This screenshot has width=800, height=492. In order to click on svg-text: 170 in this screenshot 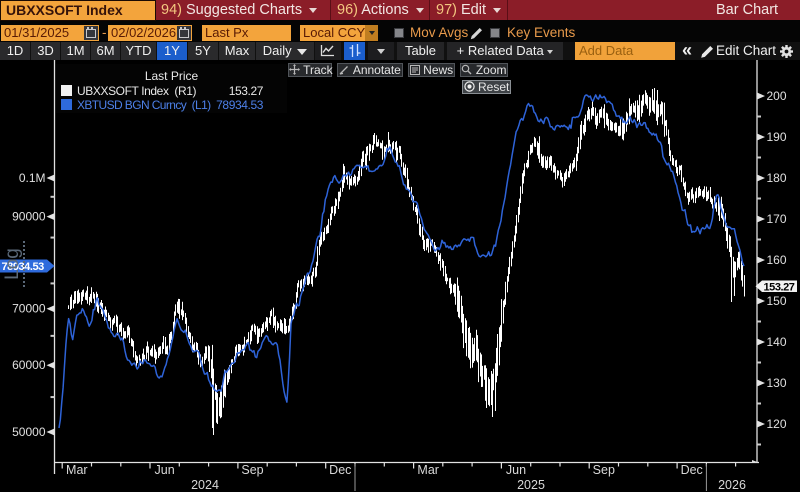, I will do `click(777, 219)`.